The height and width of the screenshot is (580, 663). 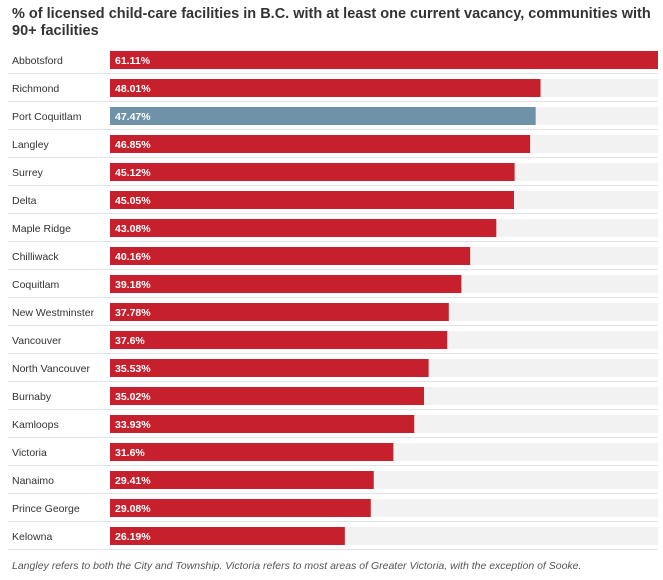 What do you see at coordinates (133, 117) in the screenshot?
I see `data-label: 47.47%` at bounding box center [133, 117].